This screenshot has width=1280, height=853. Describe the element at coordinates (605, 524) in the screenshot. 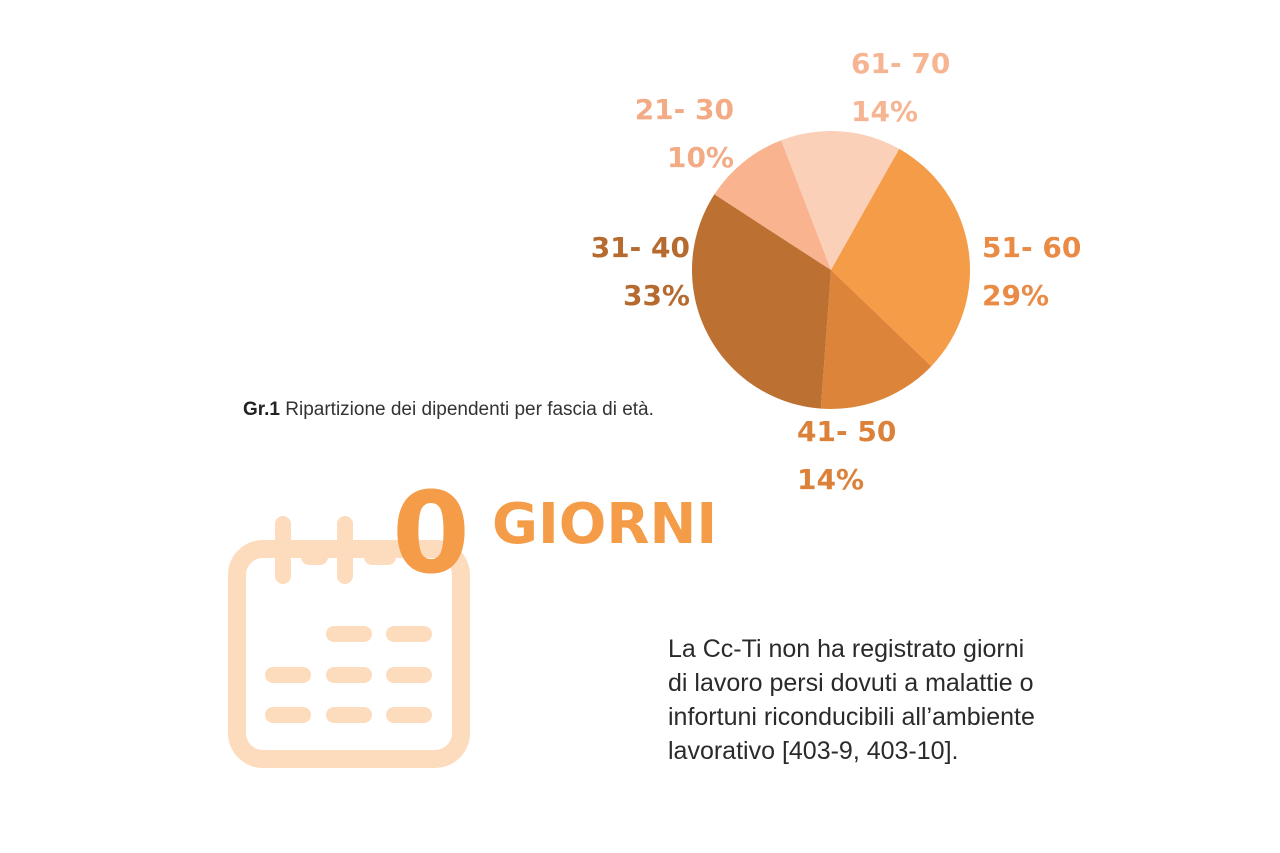

I see `days-unit-label: GIORNI` at that location.